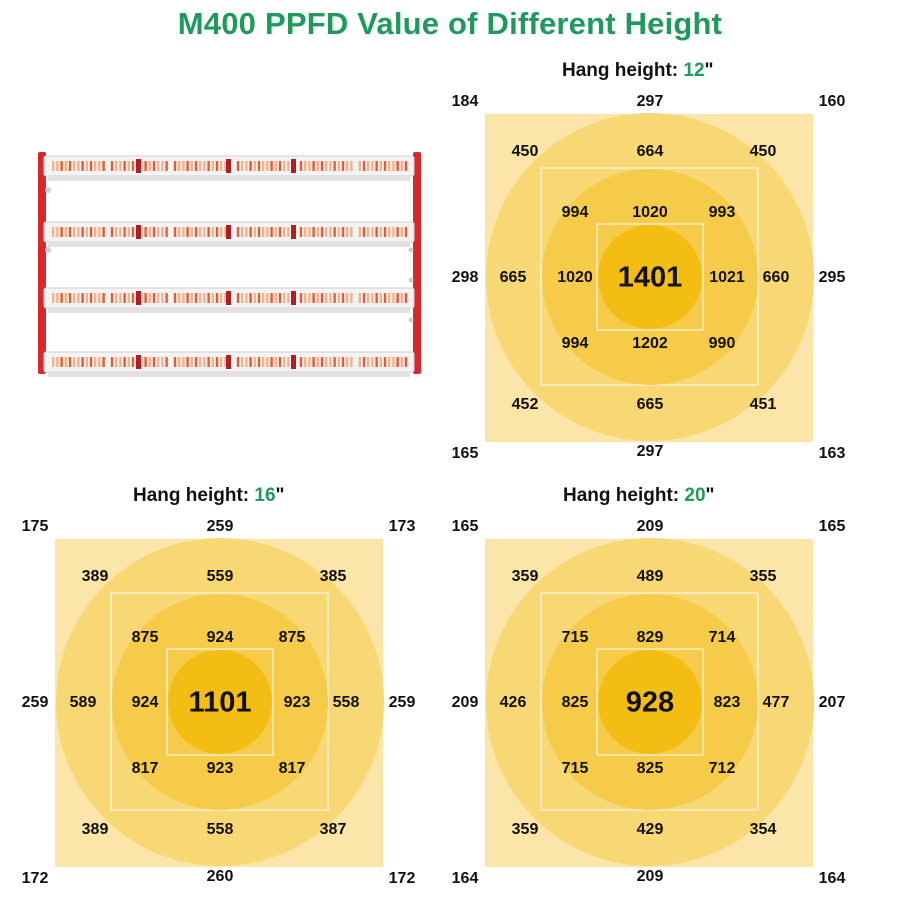 The image size is (900, 900). What do you see at coordinates (575, 637) in the screenshot?
I see `ppfd-inner-value: 715` at bounding box center [575, 637].